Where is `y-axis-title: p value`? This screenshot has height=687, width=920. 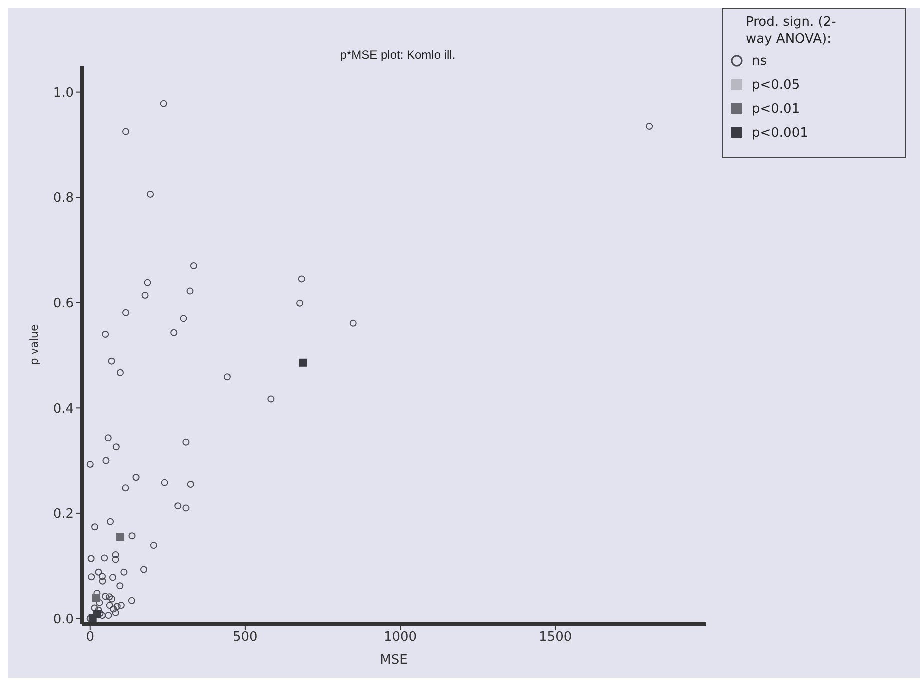
y-axis-title: p value is located at coordinates (34, 345).